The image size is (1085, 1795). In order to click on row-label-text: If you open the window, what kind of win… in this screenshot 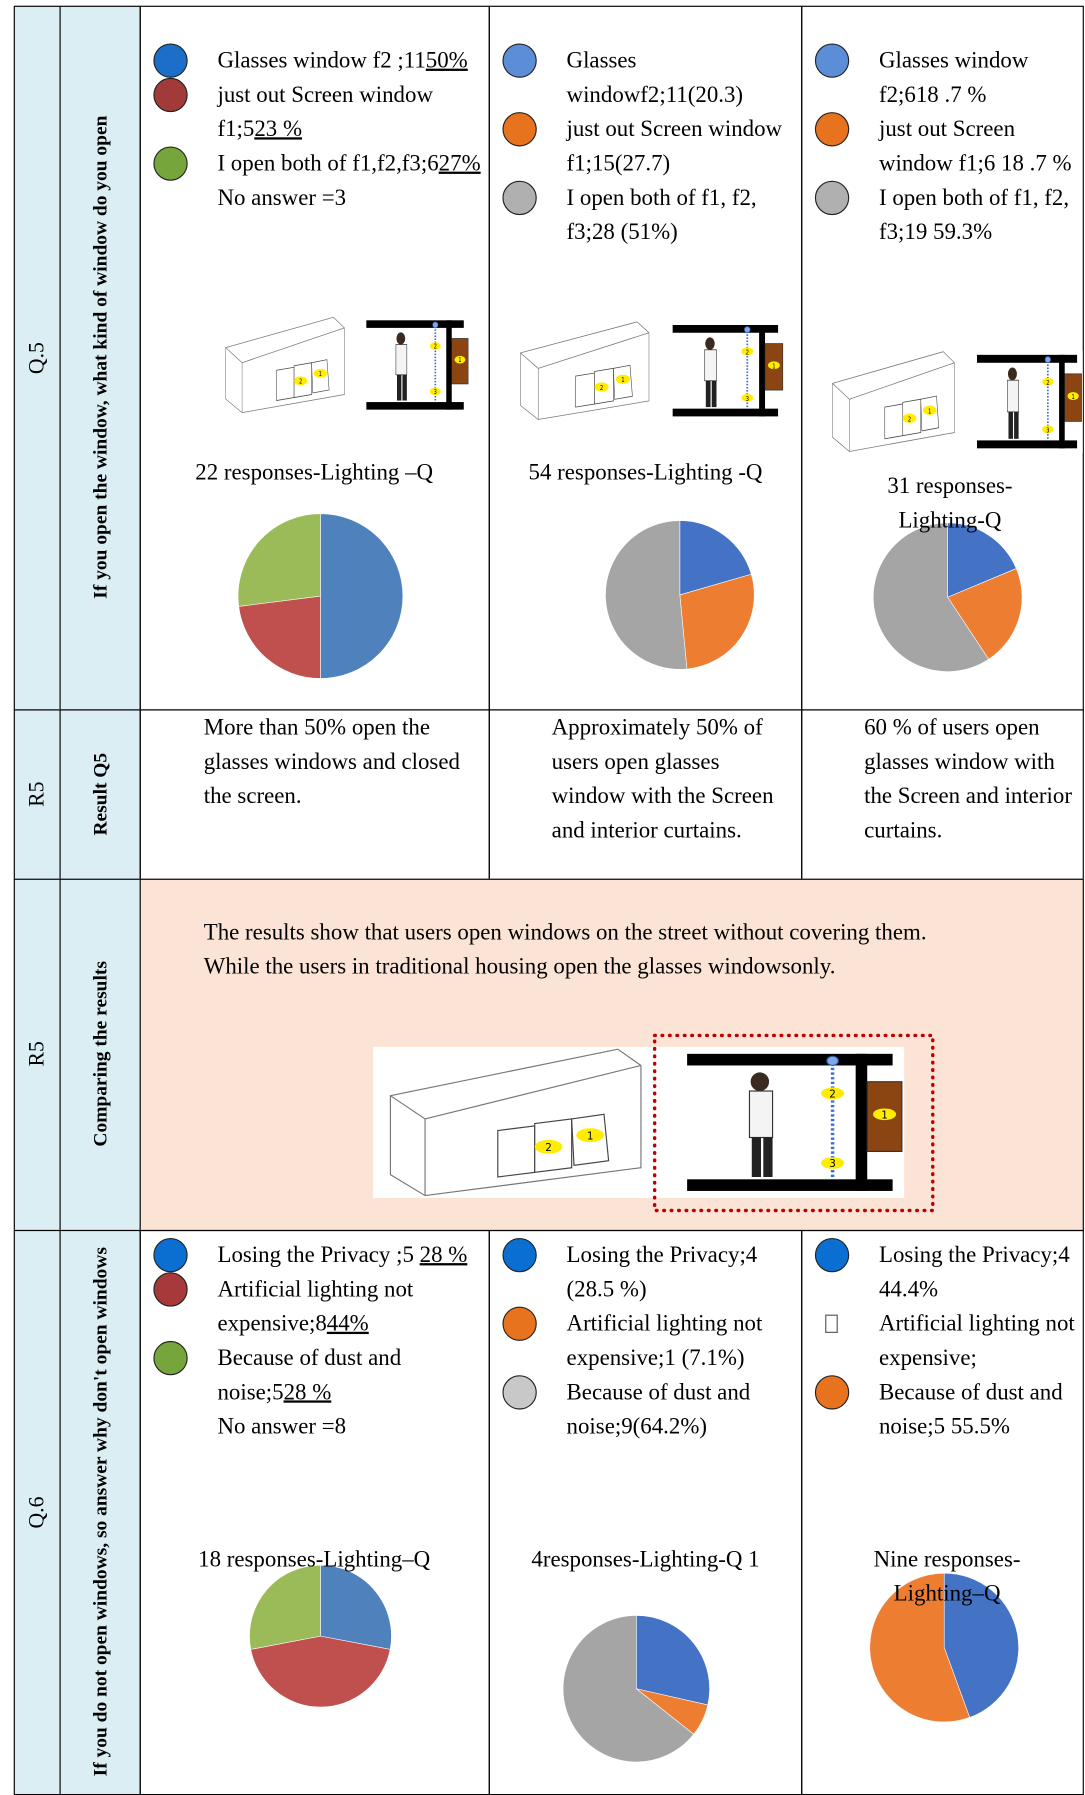, I will do `click(99, 357)`.